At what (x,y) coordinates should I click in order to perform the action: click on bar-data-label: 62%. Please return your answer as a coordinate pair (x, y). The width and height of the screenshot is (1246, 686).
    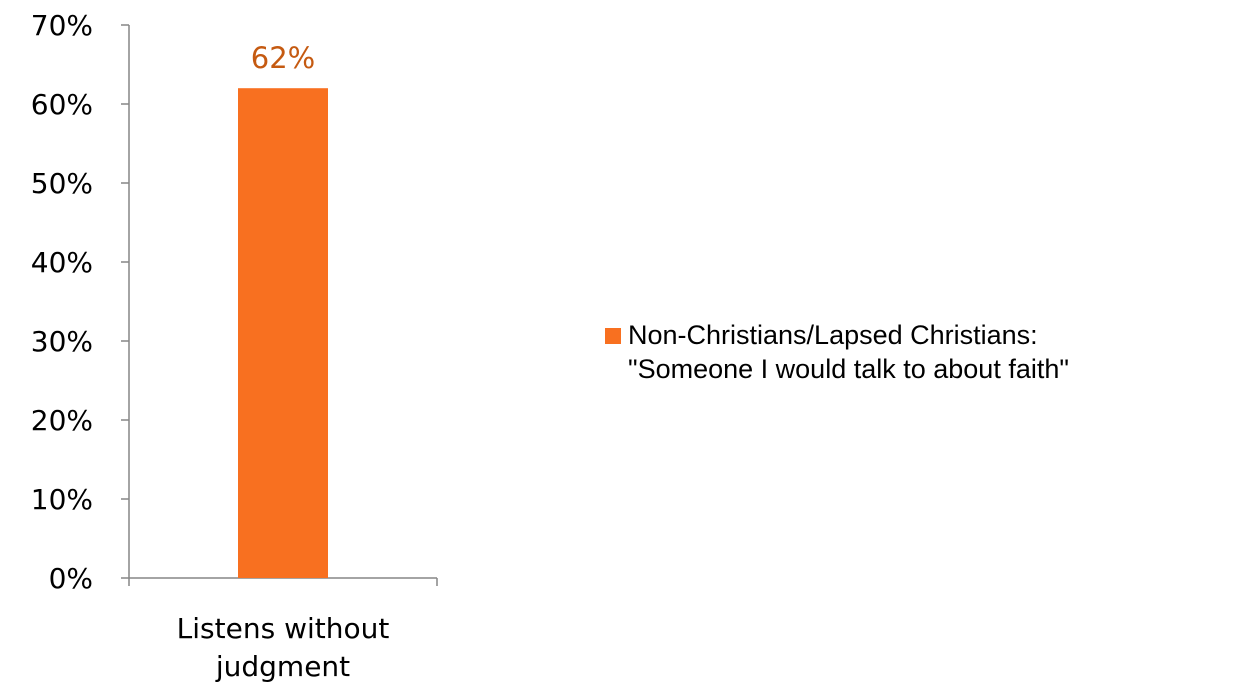
    Looking at the image, I should click on (283, 58).